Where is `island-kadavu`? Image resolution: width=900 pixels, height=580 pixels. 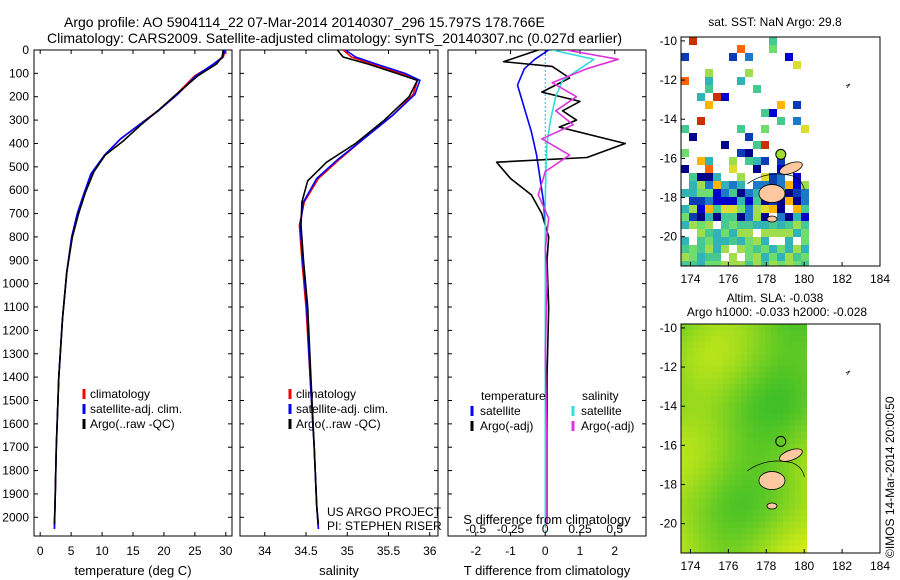
island-kadavu is located at coordinates (772, 219).